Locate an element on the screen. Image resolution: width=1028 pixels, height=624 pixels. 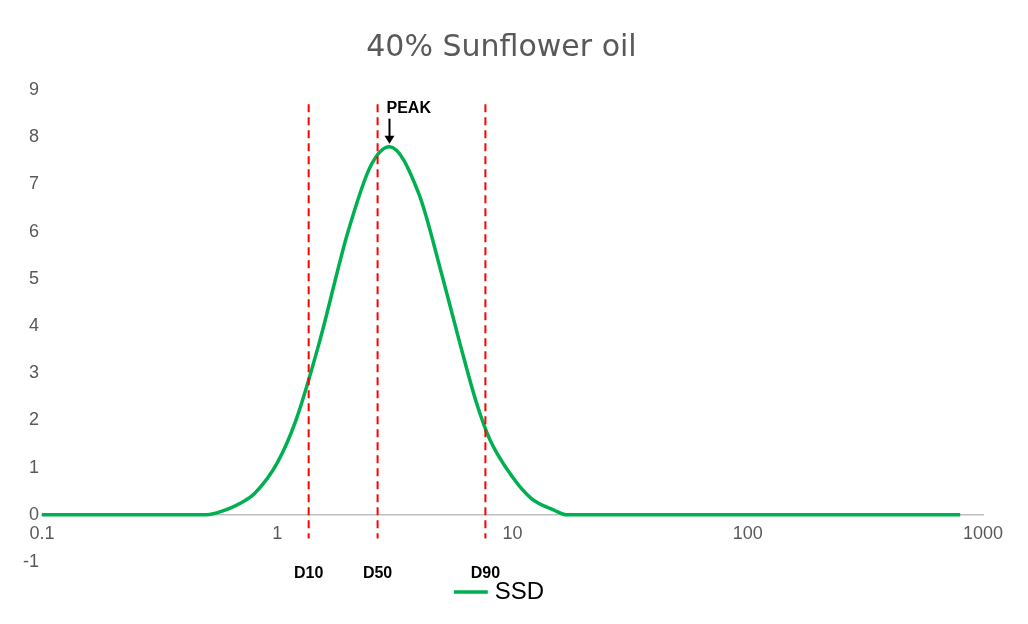
y-tick-label: 2 is located at coordinates (33, 419).